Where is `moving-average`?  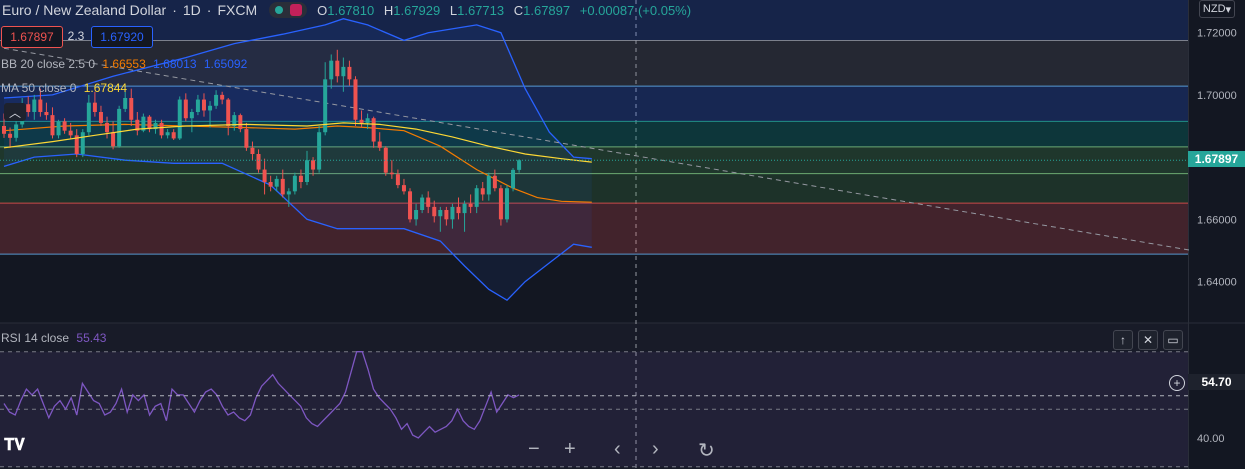
moving-average is located at coordinates (594, 142).